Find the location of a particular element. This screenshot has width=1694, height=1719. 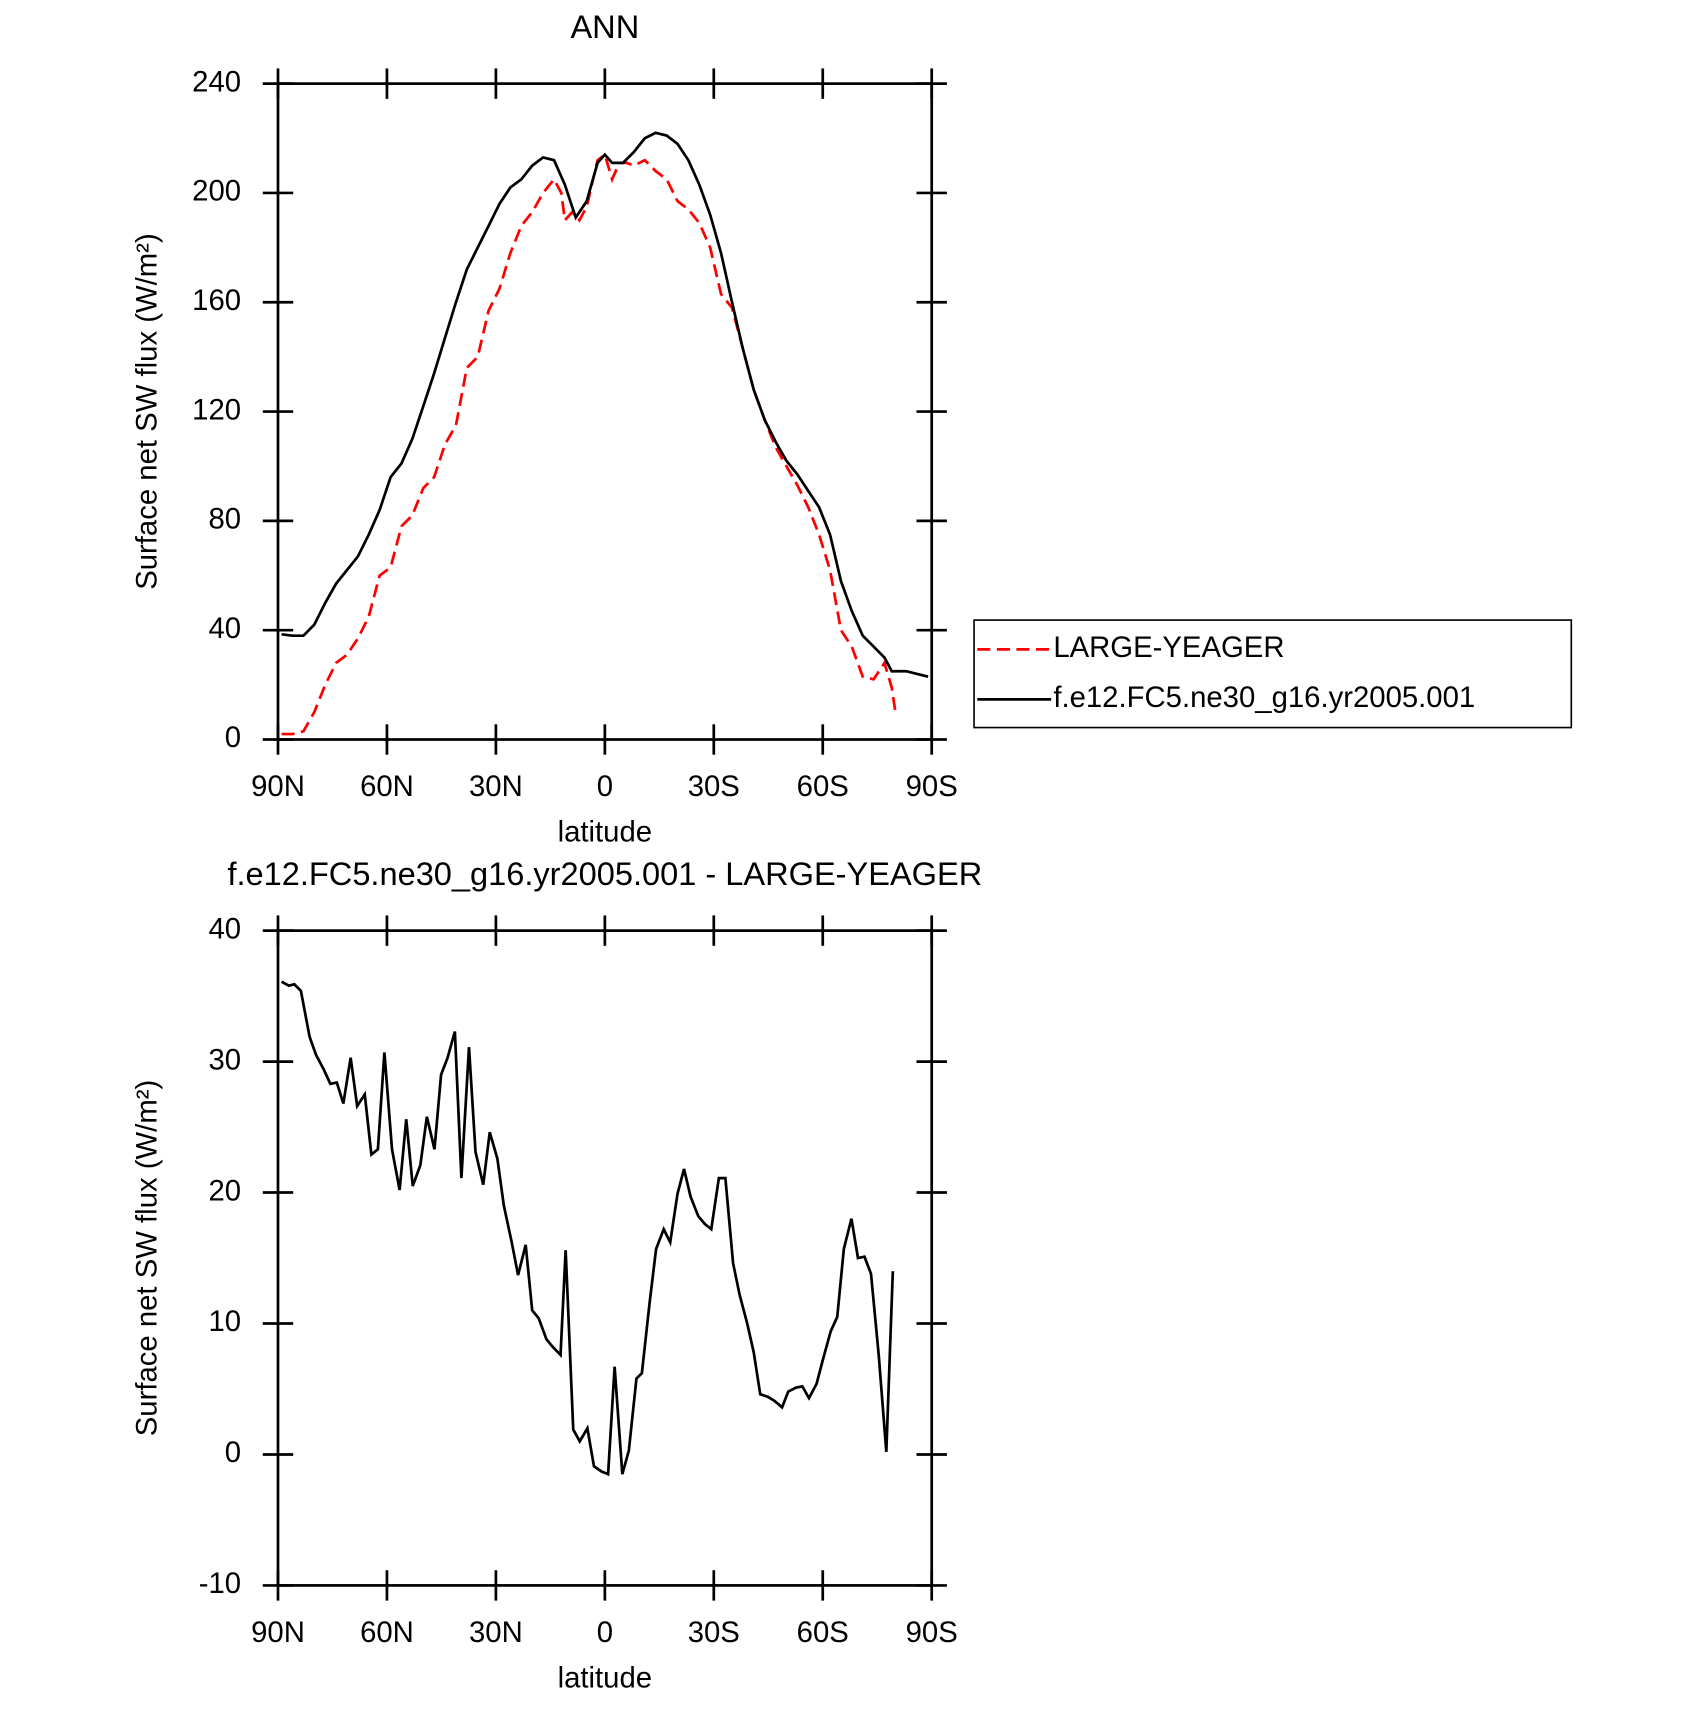

legend-box is located at coordinates (1273, 674).